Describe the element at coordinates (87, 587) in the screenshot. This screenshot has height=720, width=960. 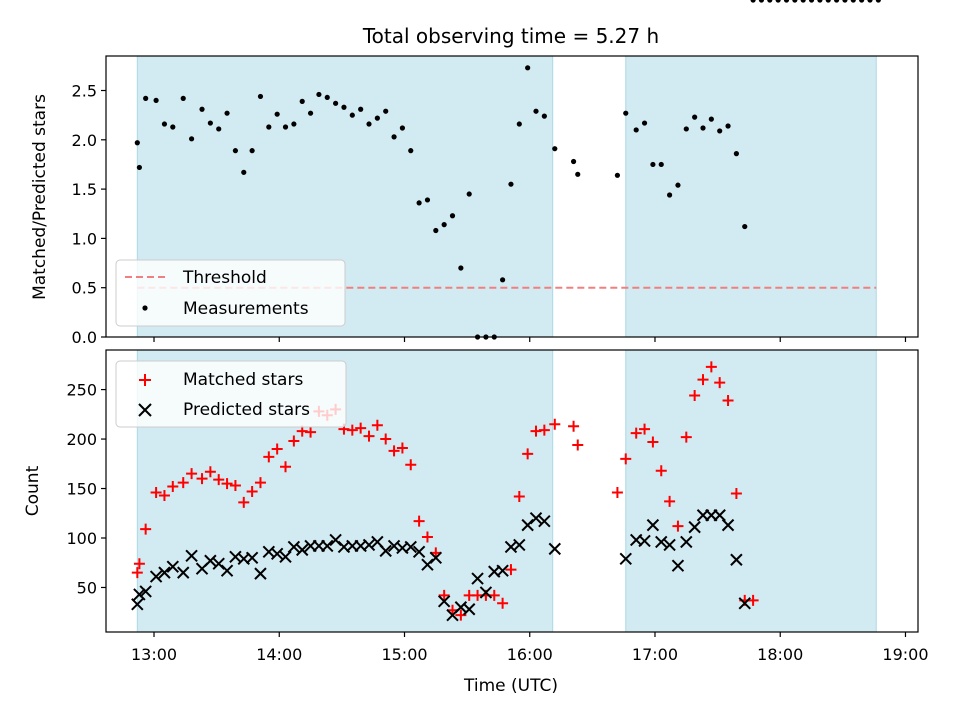
I see `bottom-y-tick-label: 50` at that location.